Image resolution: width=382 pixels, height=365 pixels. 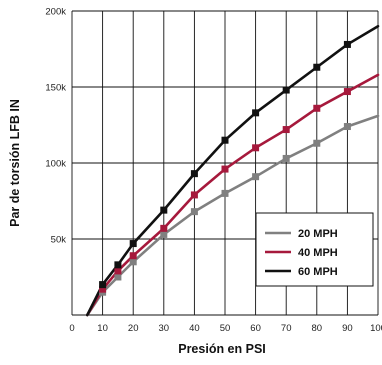 I want to click on legend-box, so click(x=314, y=249).